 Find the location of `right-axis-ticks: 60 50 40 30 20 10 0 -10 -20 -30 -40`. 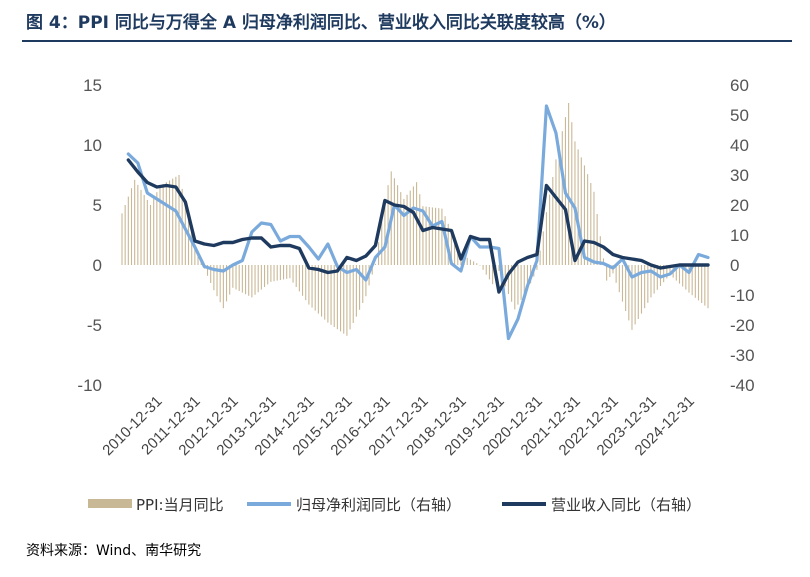

right-axis-ticks: 60 50 40 30 20 10 0 -10 -20 -30 -40 is located at coordinates (742, 235).